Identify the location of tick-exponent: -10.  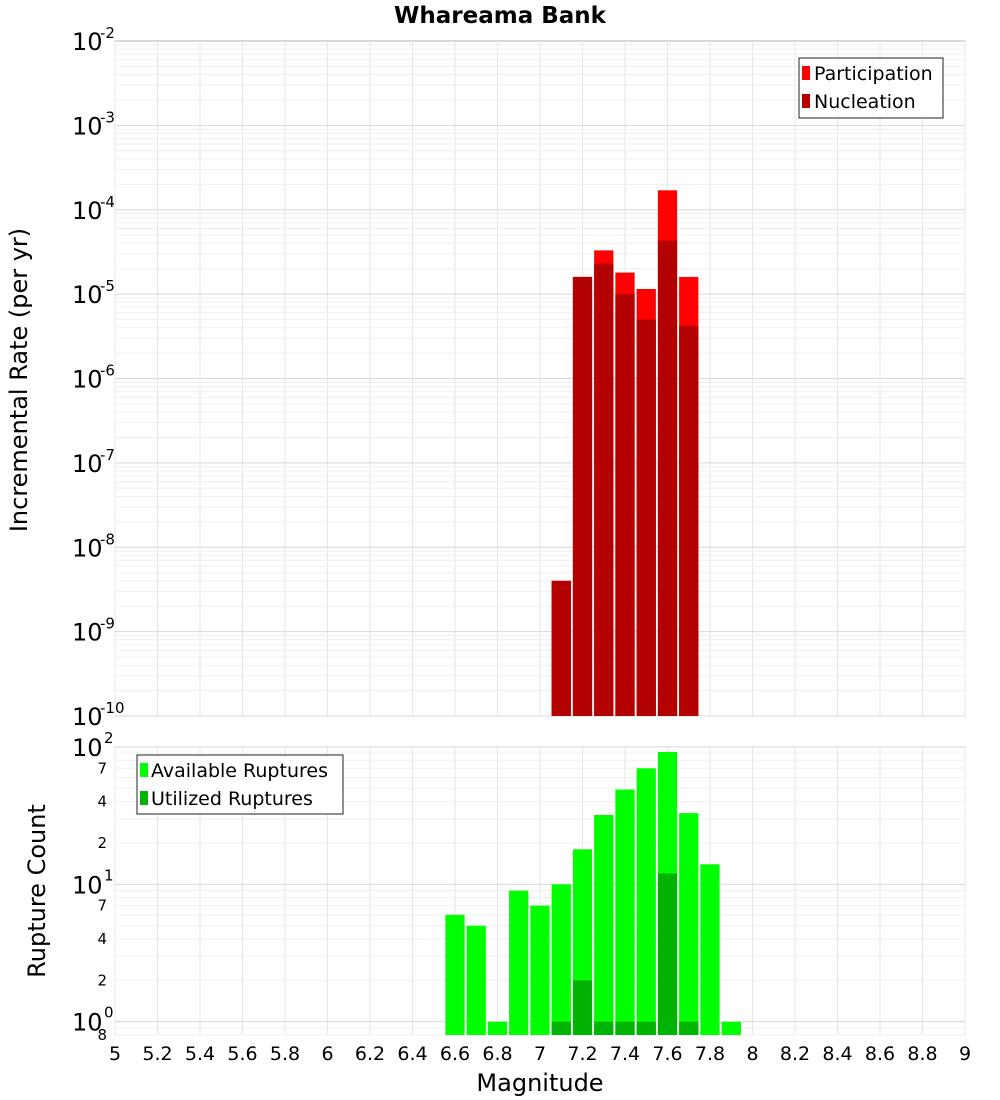
(112, 708).